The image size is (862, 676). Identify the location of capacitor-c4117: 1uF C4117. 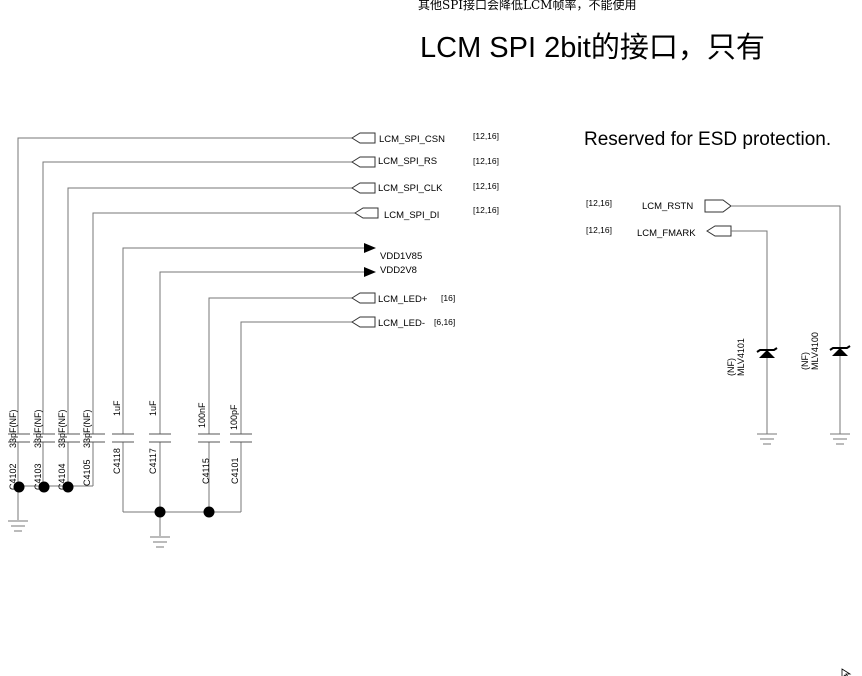
(159, 437).